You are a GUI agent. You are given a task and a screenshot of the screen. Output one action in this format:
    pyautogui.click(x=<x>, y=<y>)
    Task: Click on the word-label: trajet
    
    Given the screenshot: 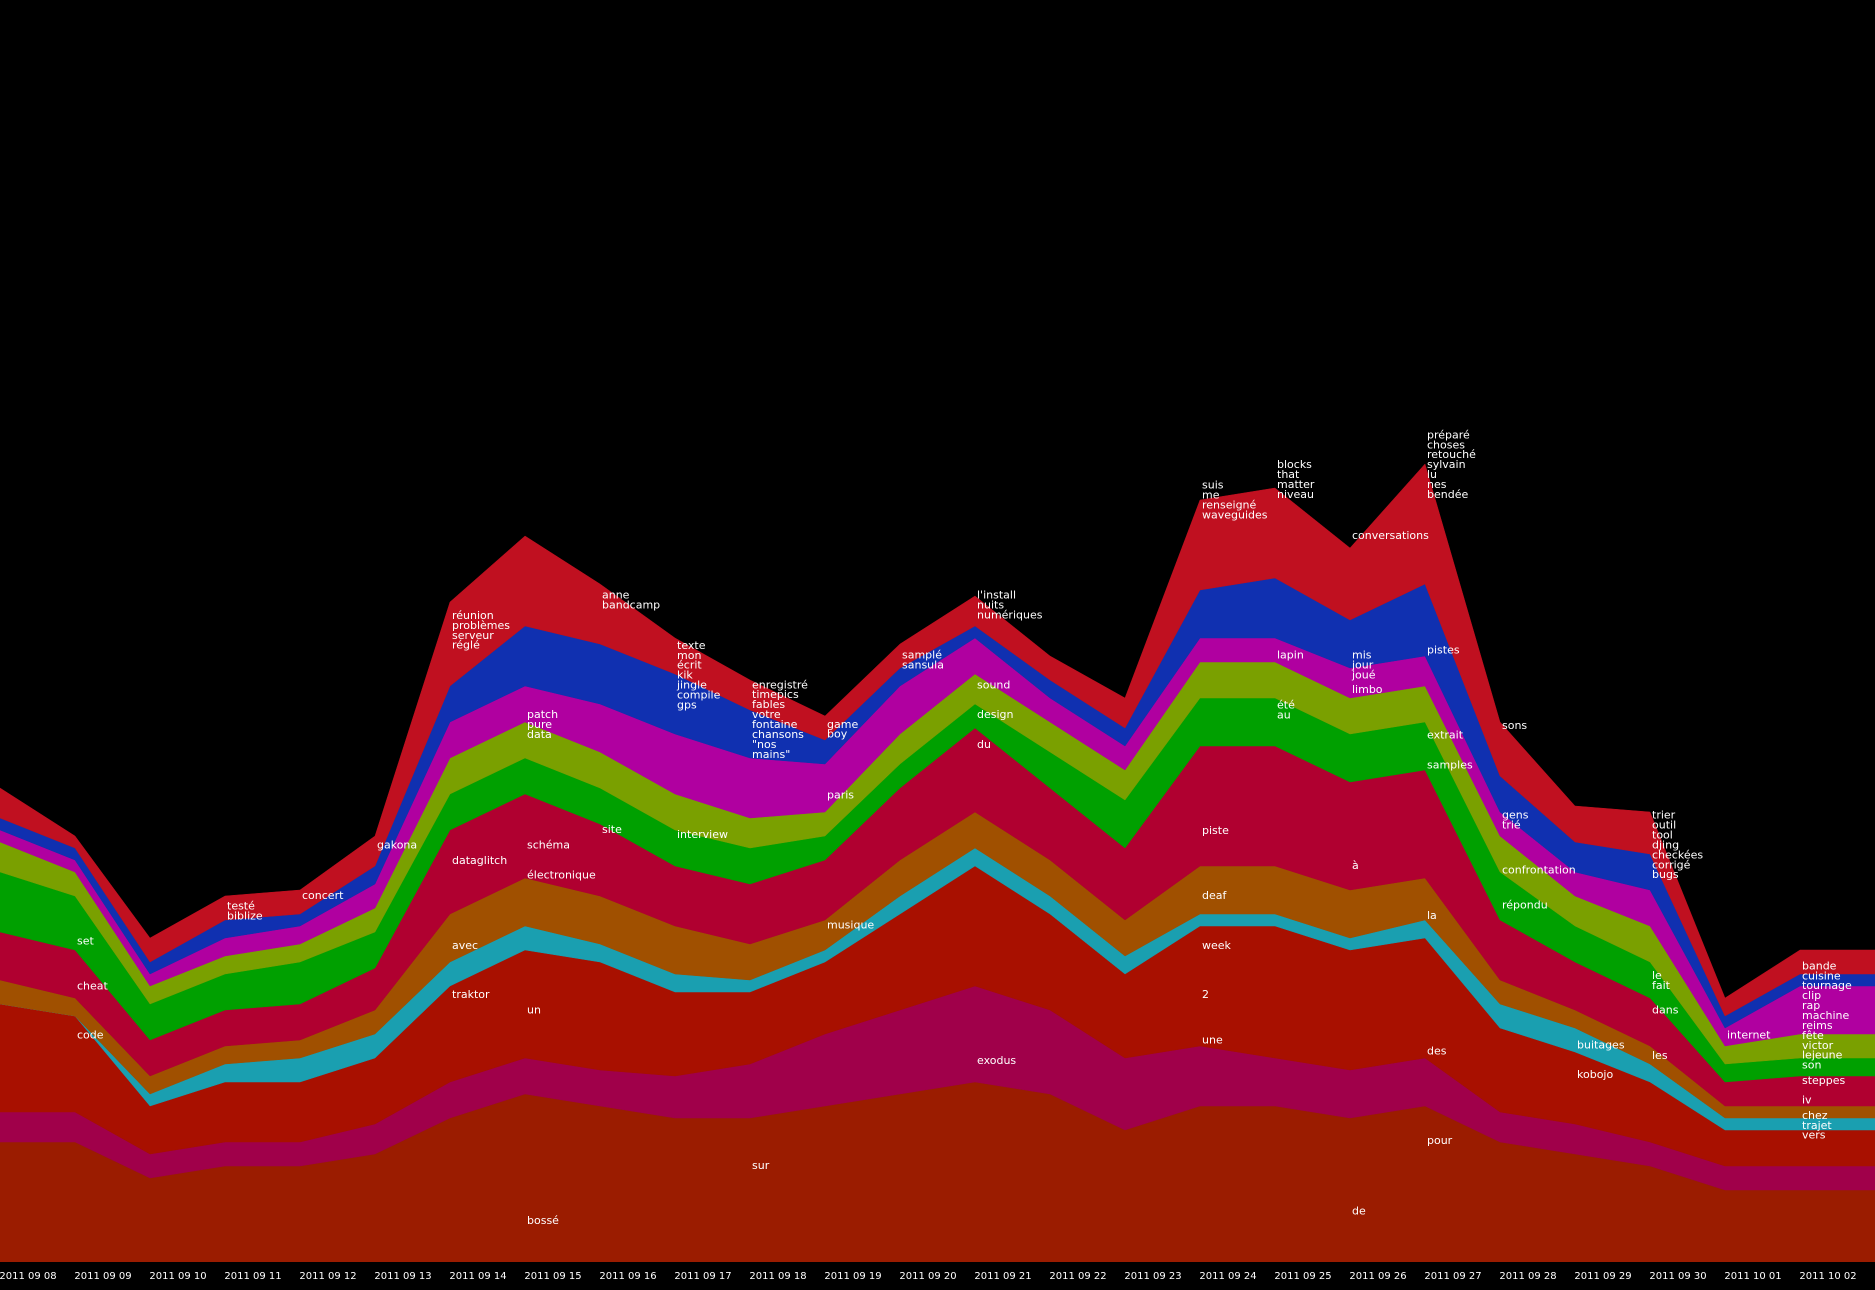 What is the action you would take?
    pyautogui.click(x=1817, y=1125)
    